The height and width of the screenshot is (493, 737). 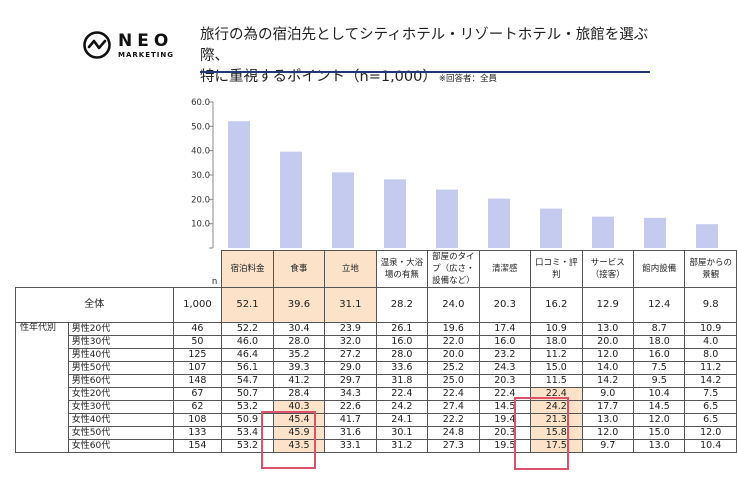 What do you see at coordinates (197, 355) in the screenshot?
I see `row-n: 125` at bounding box center [197, 355].